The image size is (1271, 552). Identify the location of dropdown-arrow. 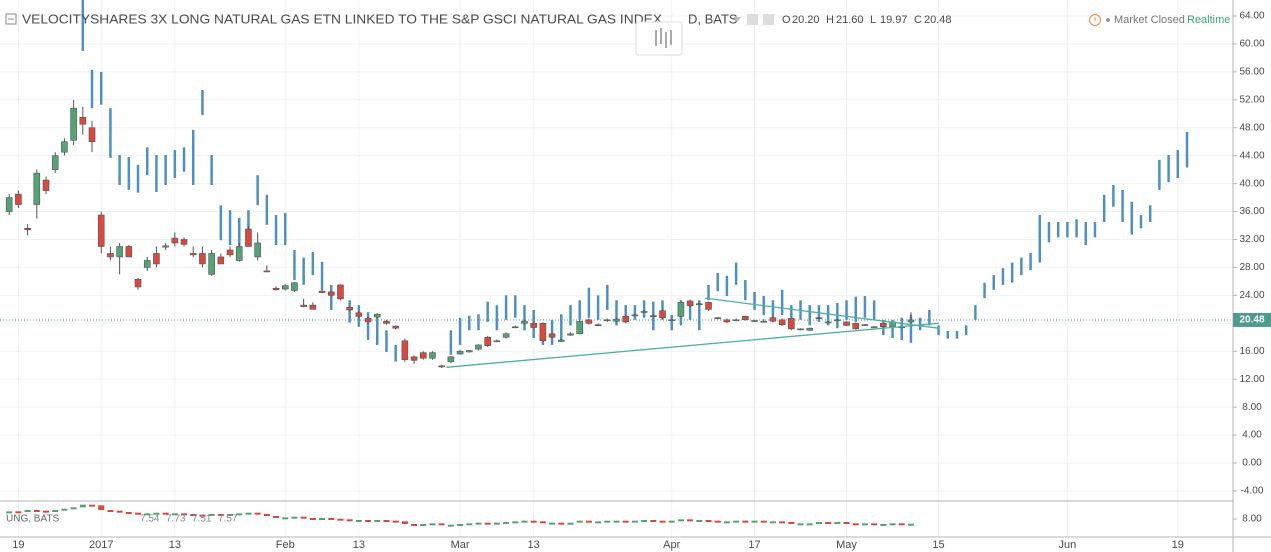
(737, 19).